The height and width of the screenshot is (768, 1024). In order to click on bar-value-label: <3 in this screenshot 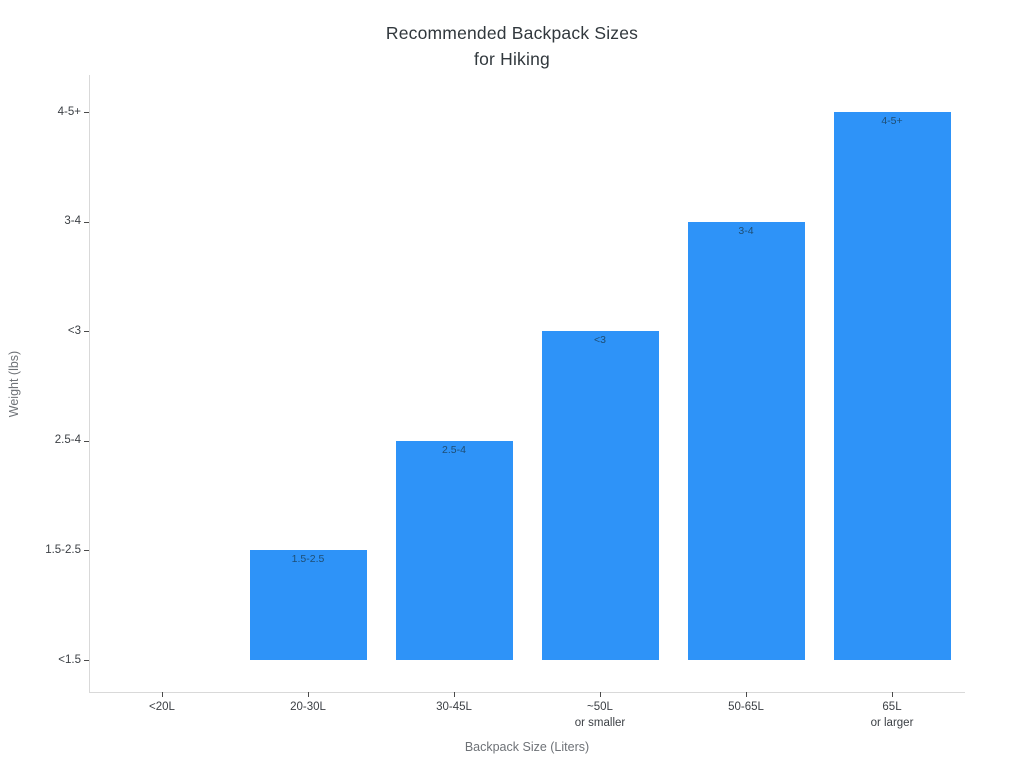, I will do `click(600, 340)`.